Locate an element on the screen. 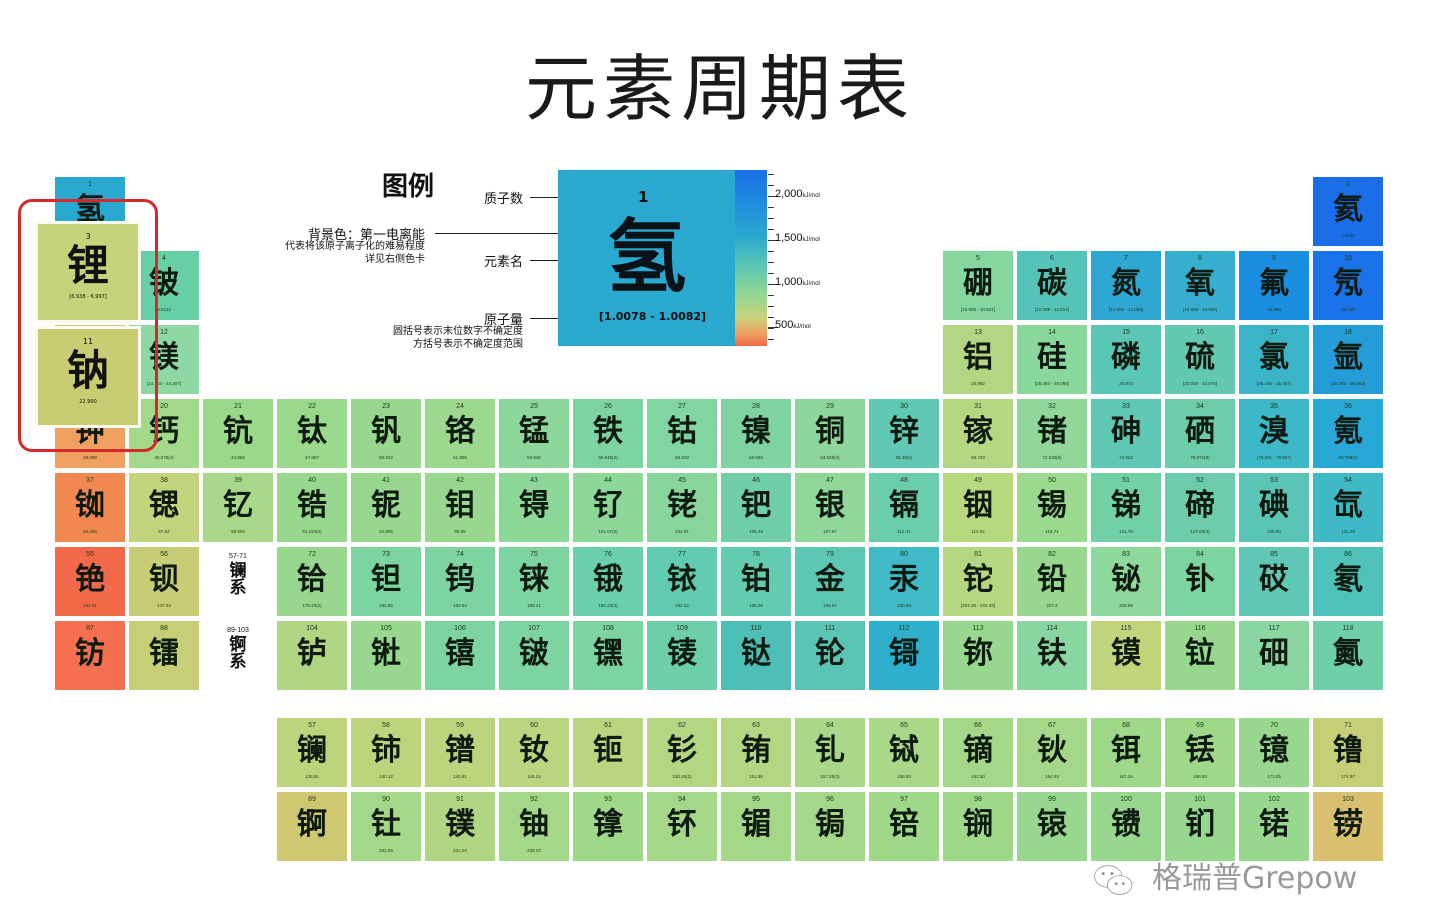 Image resolution: width=1440 pixels, height=899 pixels. element-name: 镅 is located at coordinates (756, 824).